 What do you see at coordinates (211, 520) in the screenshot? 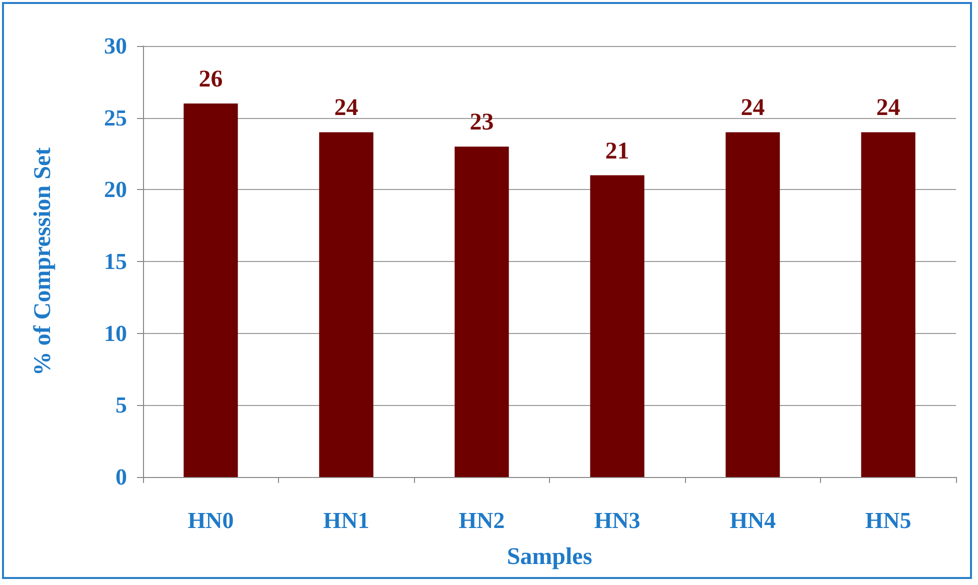
I see `x-tick-label: HN0` at bounding box center [211, 520].